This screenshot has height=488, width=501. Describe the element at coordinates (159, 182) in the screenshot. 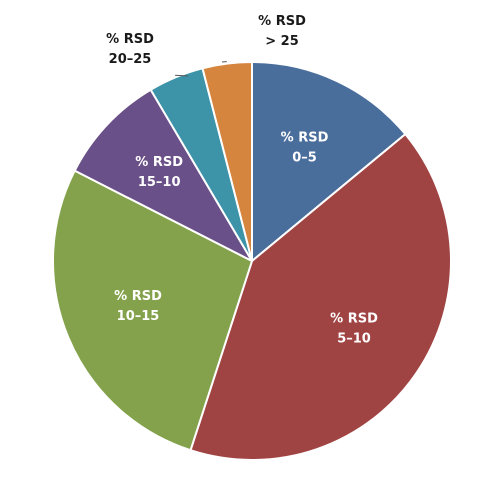

I see `slice-label-line2: 15–10` at that location.